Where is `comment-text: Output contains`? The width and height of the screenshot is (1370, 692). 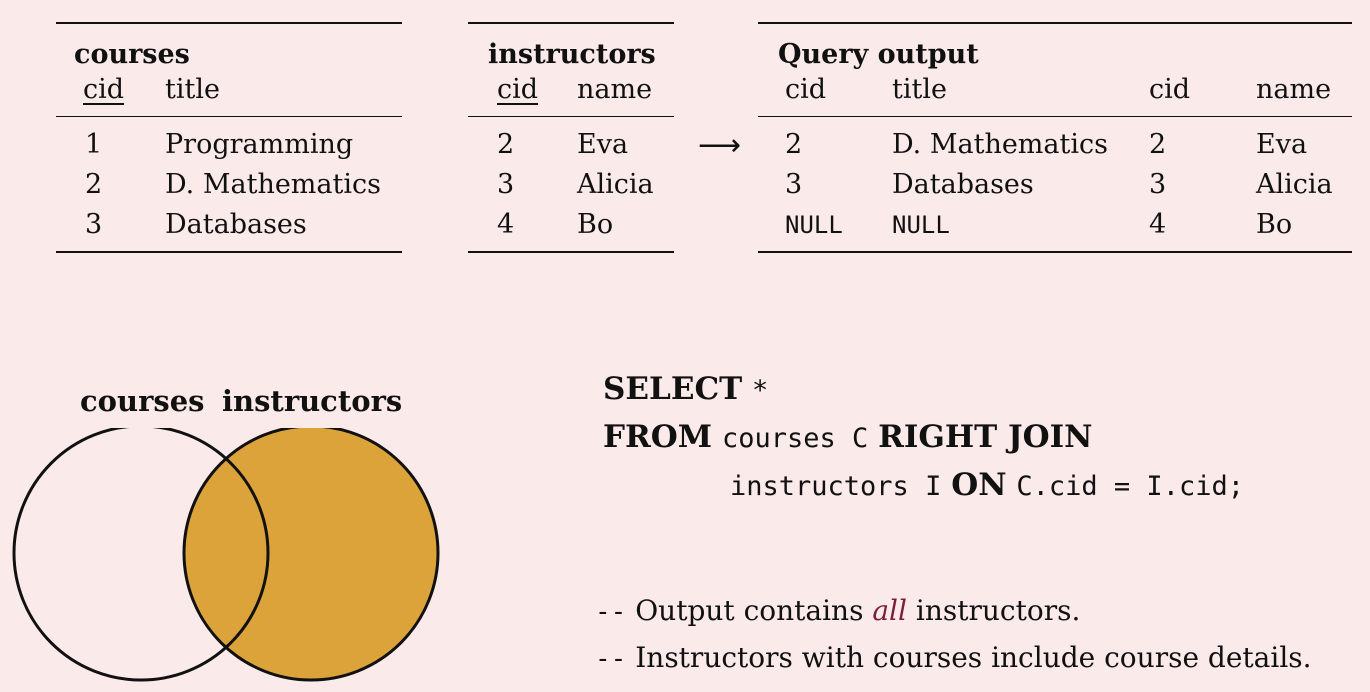 comment-text: Output contains is located at coordinates (749, 610).